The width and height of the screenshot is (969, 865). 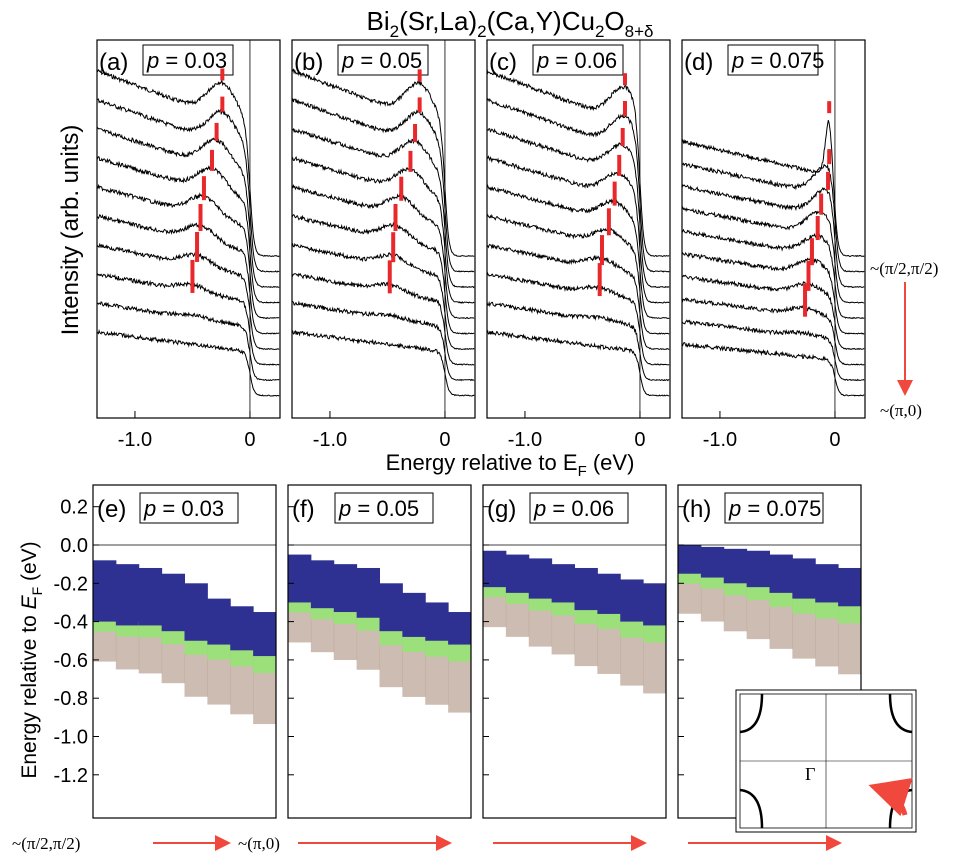 I want to click on panel-label: (c), so click(x=503, y=62).